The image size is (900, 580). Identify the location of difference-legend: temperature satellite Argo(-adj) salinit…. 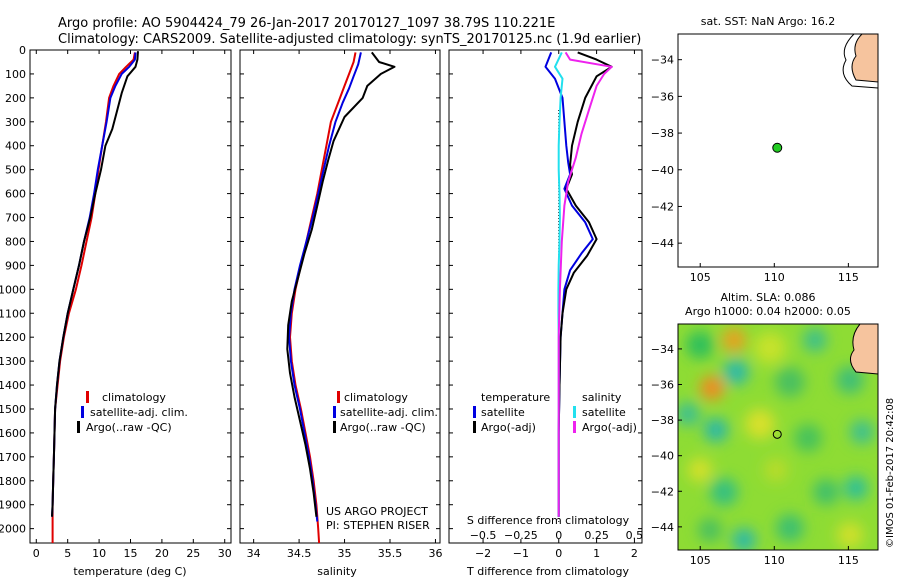
(555, 412).